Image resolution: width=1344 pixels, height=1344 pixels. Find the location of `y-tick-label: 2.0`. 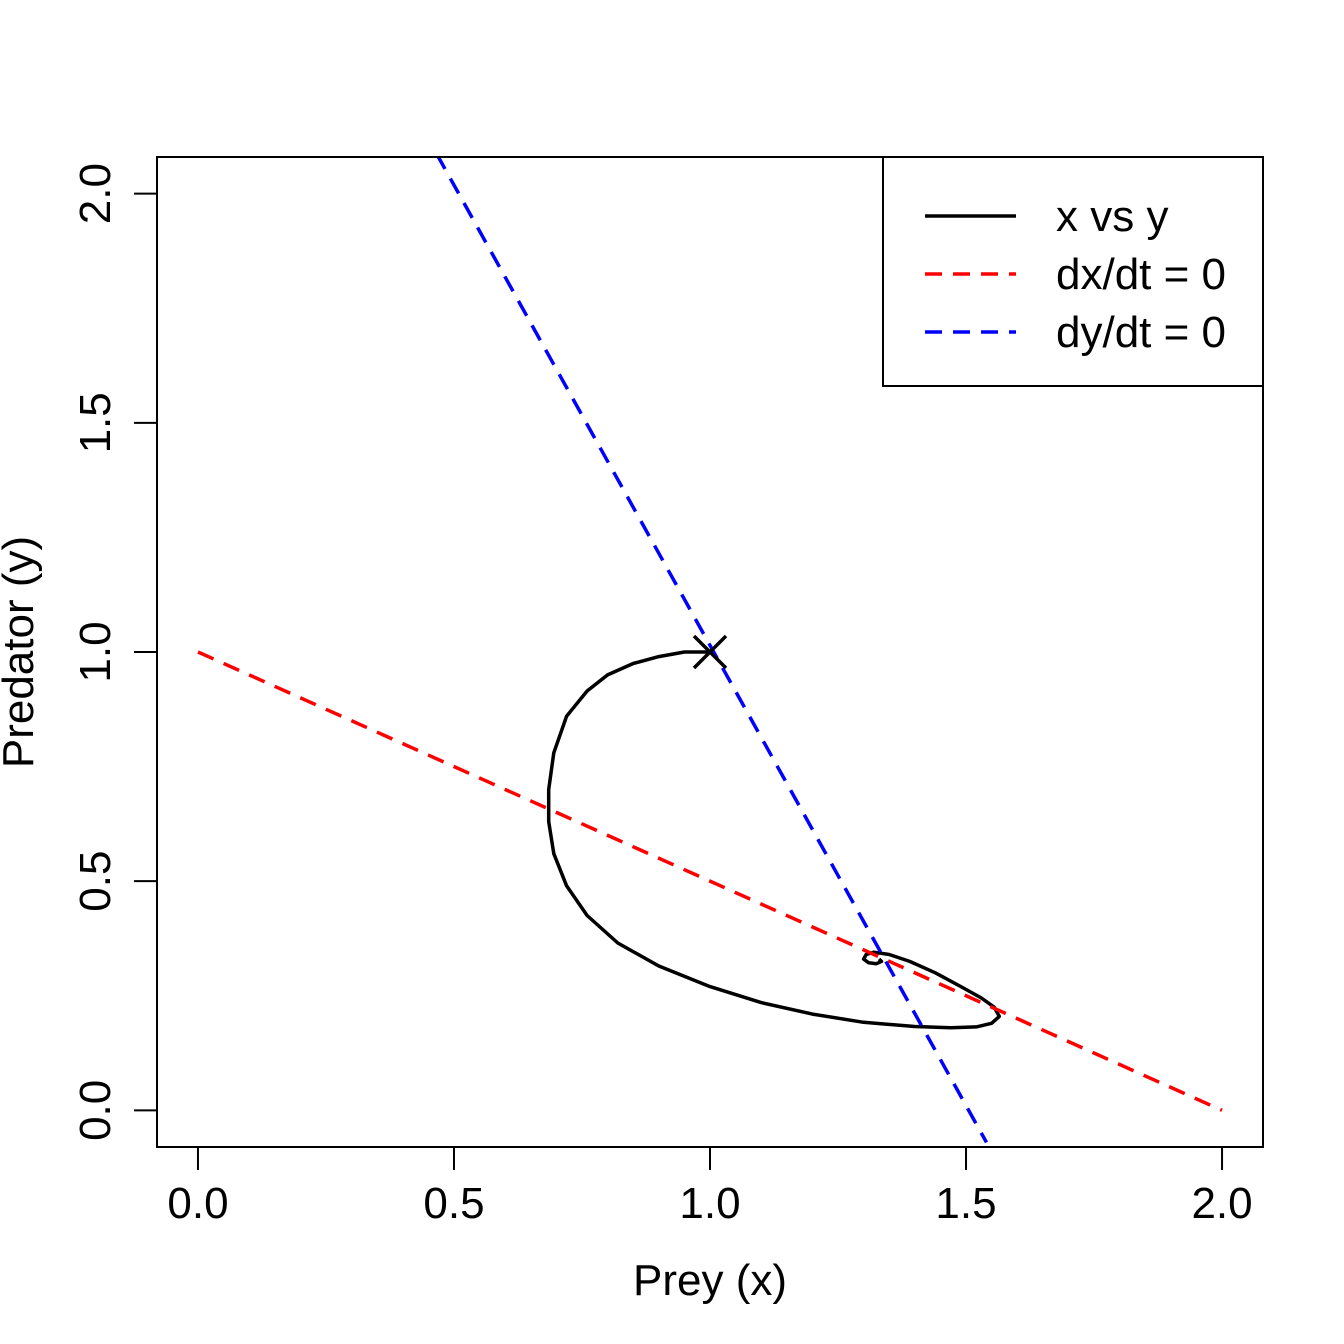

y-tick-label: 2.0 is located at coordinates (95, 193).